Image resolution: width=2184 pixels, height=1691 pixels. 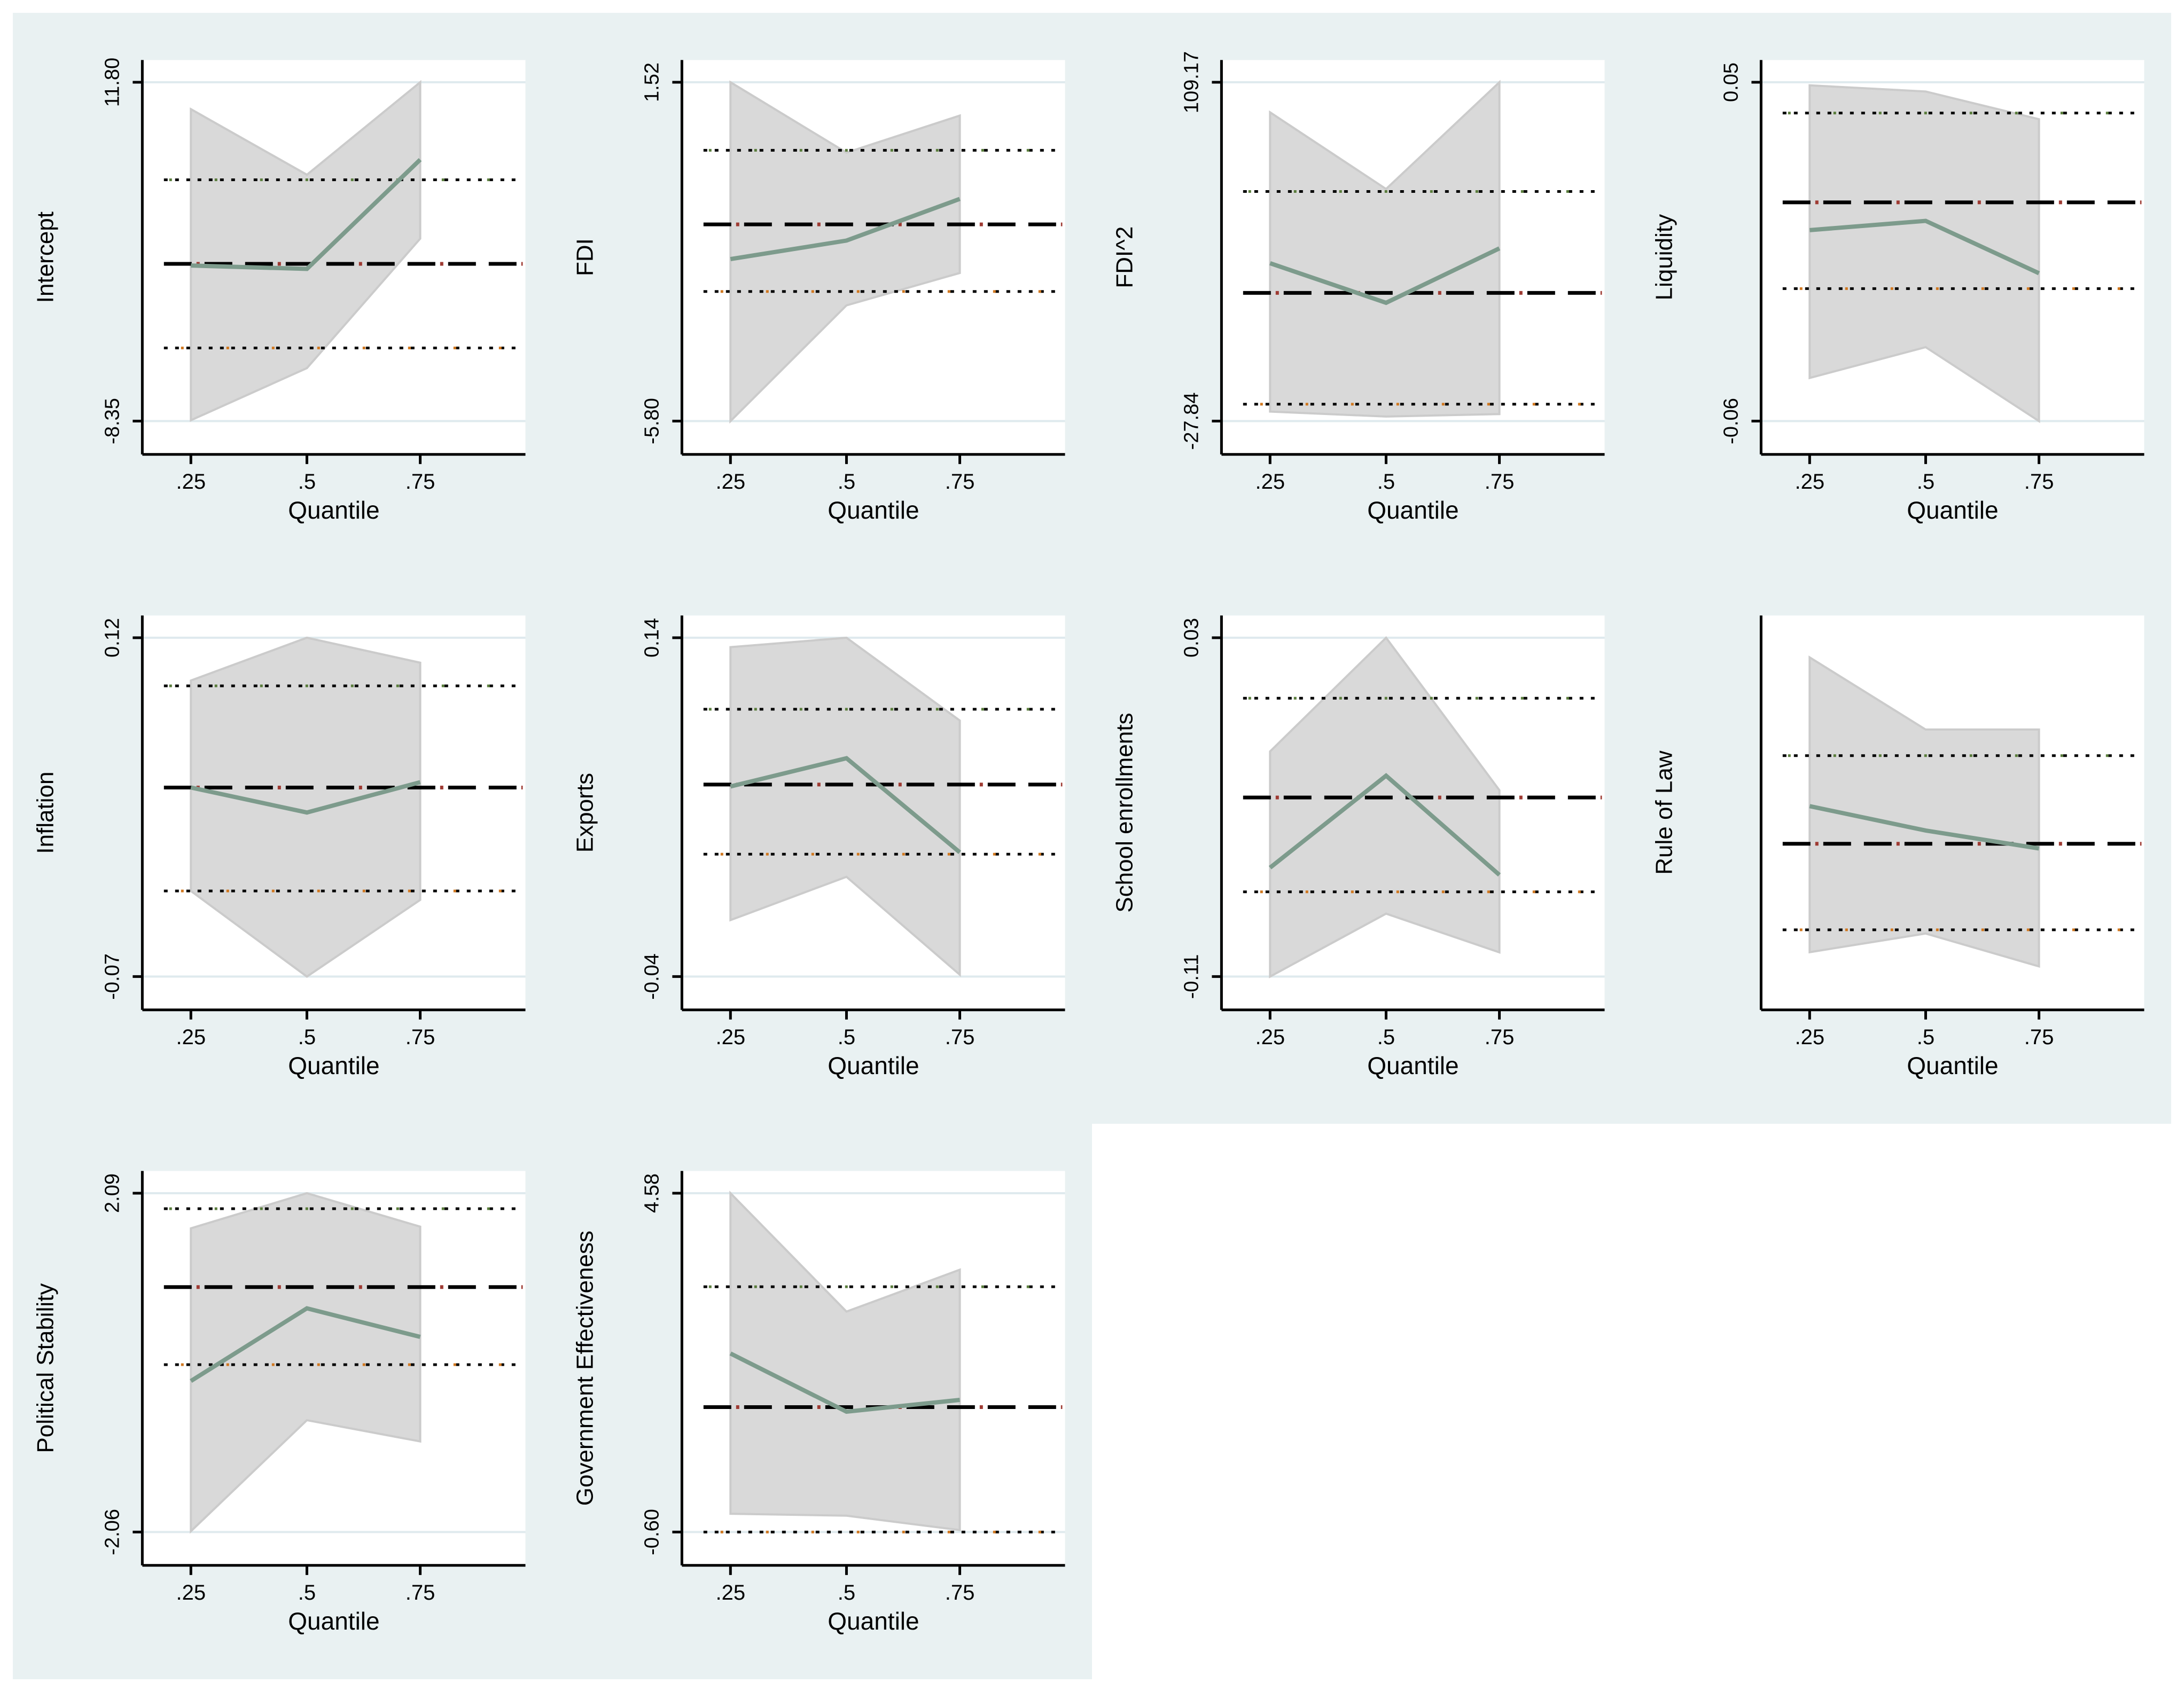 I want to click on y-tick-top-label: 11.80, so click(x=112, y=83).